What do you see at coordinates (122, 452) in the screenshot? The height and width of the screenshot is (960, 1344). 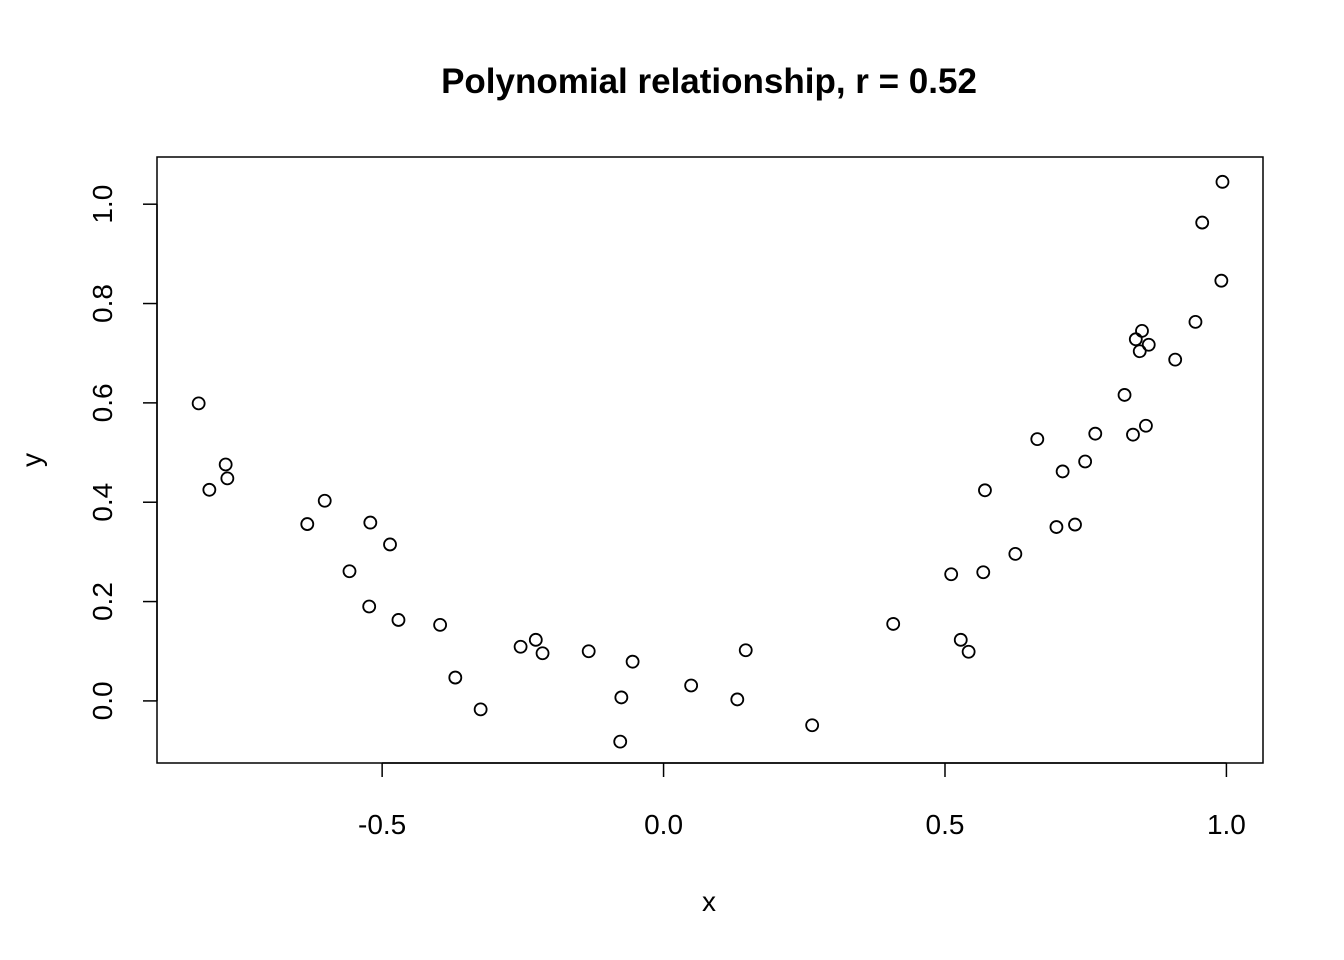 I see `y-axis: 0.0 0.2 0.4 0.6 0.8 1.0` at bounding box center [122, 452].